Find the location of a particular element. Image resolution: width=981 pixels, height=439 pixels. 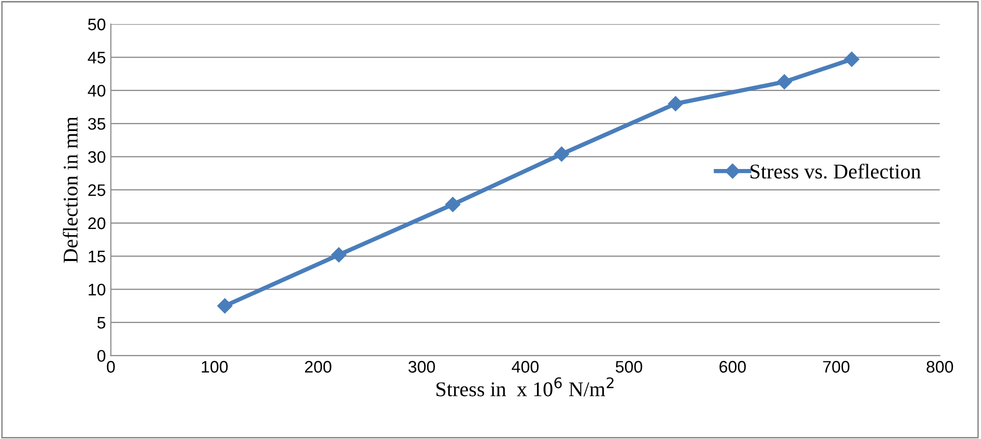

legend-label: Stress vs. Deflection is located at coordinates (835, 171).